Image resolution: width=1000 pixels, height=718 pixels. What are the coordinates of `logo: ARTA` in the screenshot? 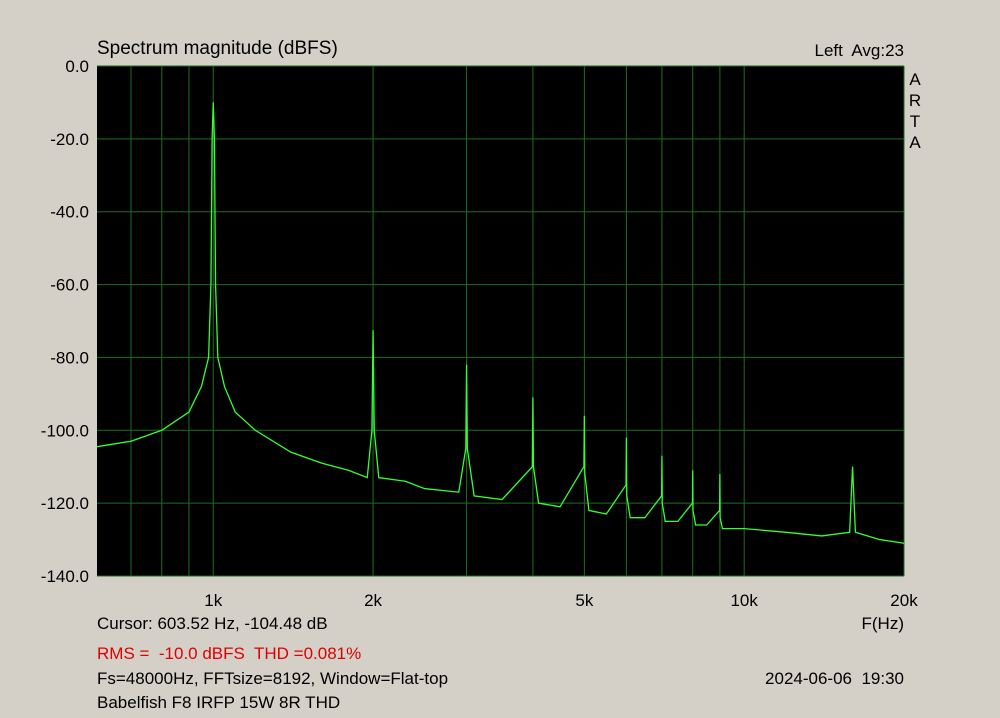 It's located at (915, 112).